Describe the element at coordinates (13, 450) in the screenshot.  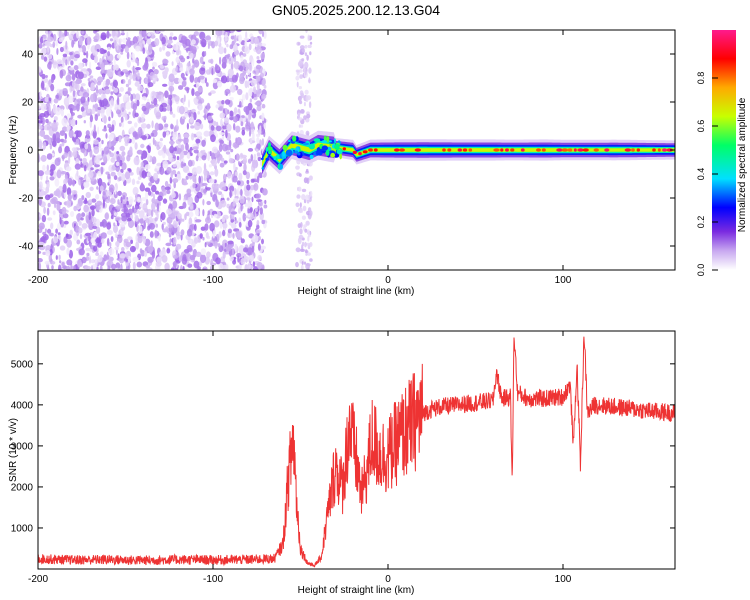
I see `snr-y-label: SNR (10 * v/v)` at that location.